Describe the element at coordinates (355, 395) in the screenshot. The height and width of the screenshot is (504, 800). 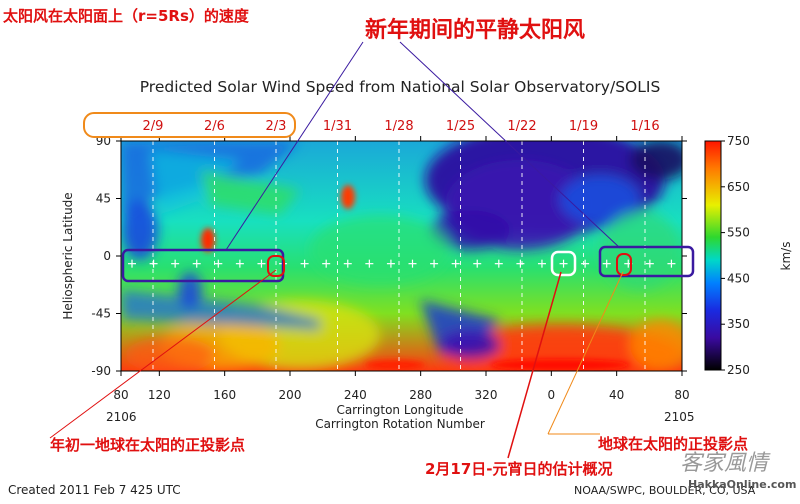
I see `x-tick-label: 240` at that location.